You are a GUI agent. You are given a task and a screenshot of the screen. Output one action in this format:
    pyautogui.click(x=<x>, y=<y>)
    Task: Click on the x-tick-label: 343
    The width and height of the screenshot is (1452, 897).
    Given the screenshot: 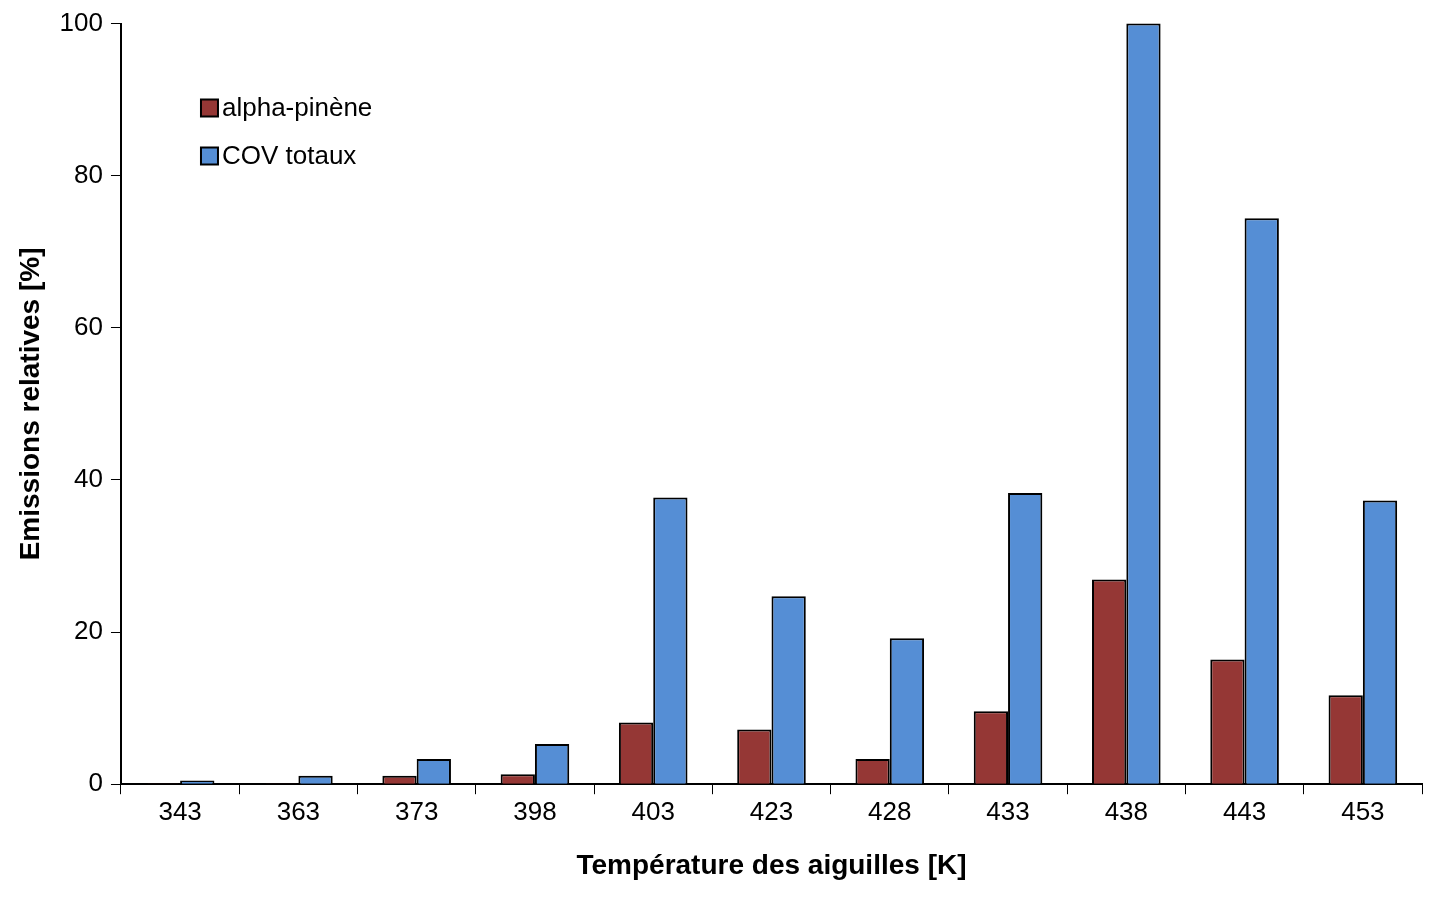 What is the action you would take?
    pyautogui.click(x=180, y=810)
    